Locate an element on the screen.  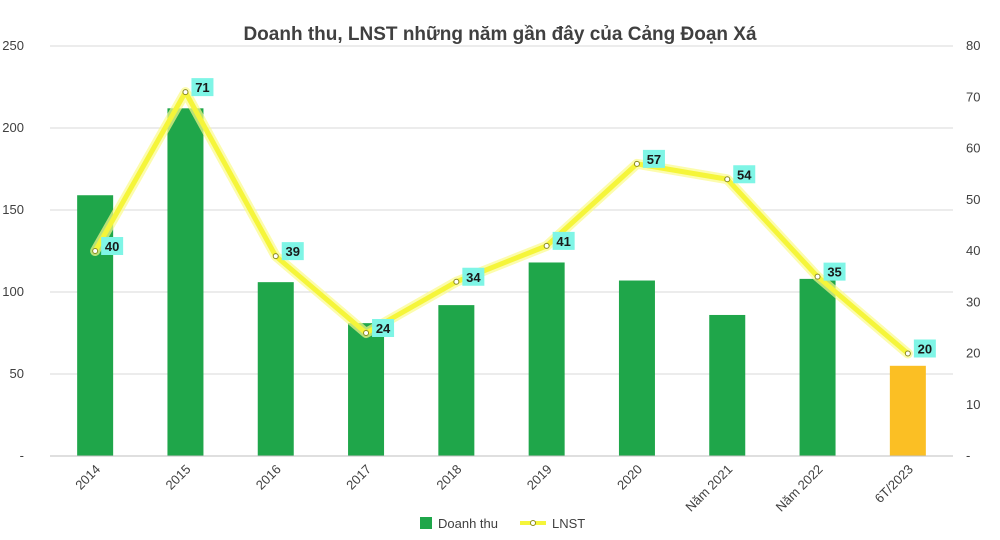
x-tick-label: 2019 is located at coordinates (539, 477).